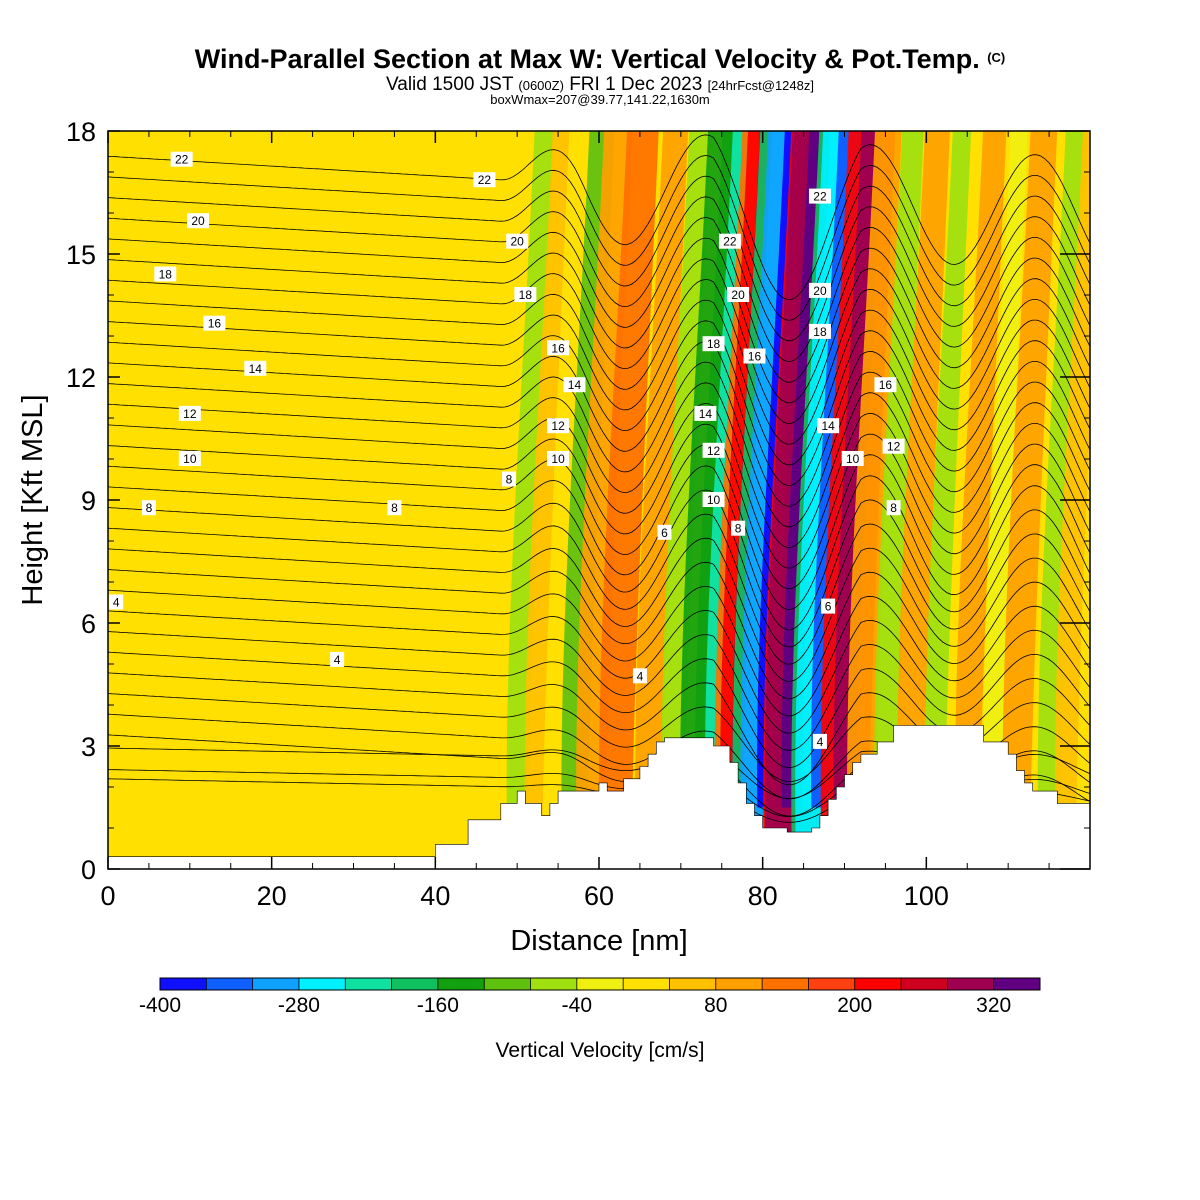  I want to click on y-tick-label: 3, so click(88, 747).